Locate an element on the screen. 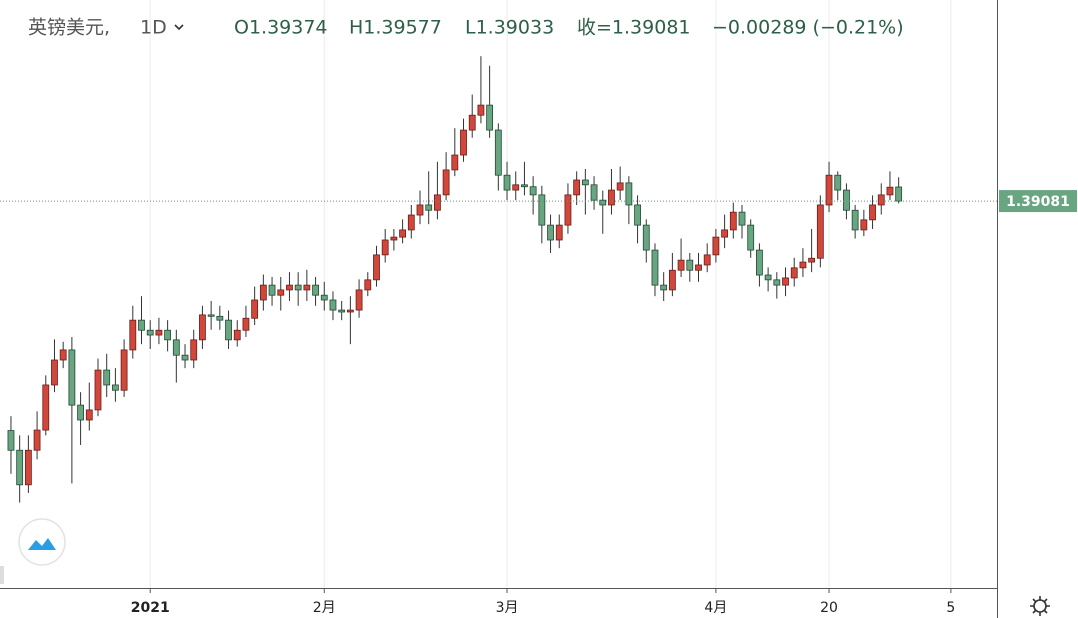  legend-item: 收=1.39081 is located at coordinates (634, 28).